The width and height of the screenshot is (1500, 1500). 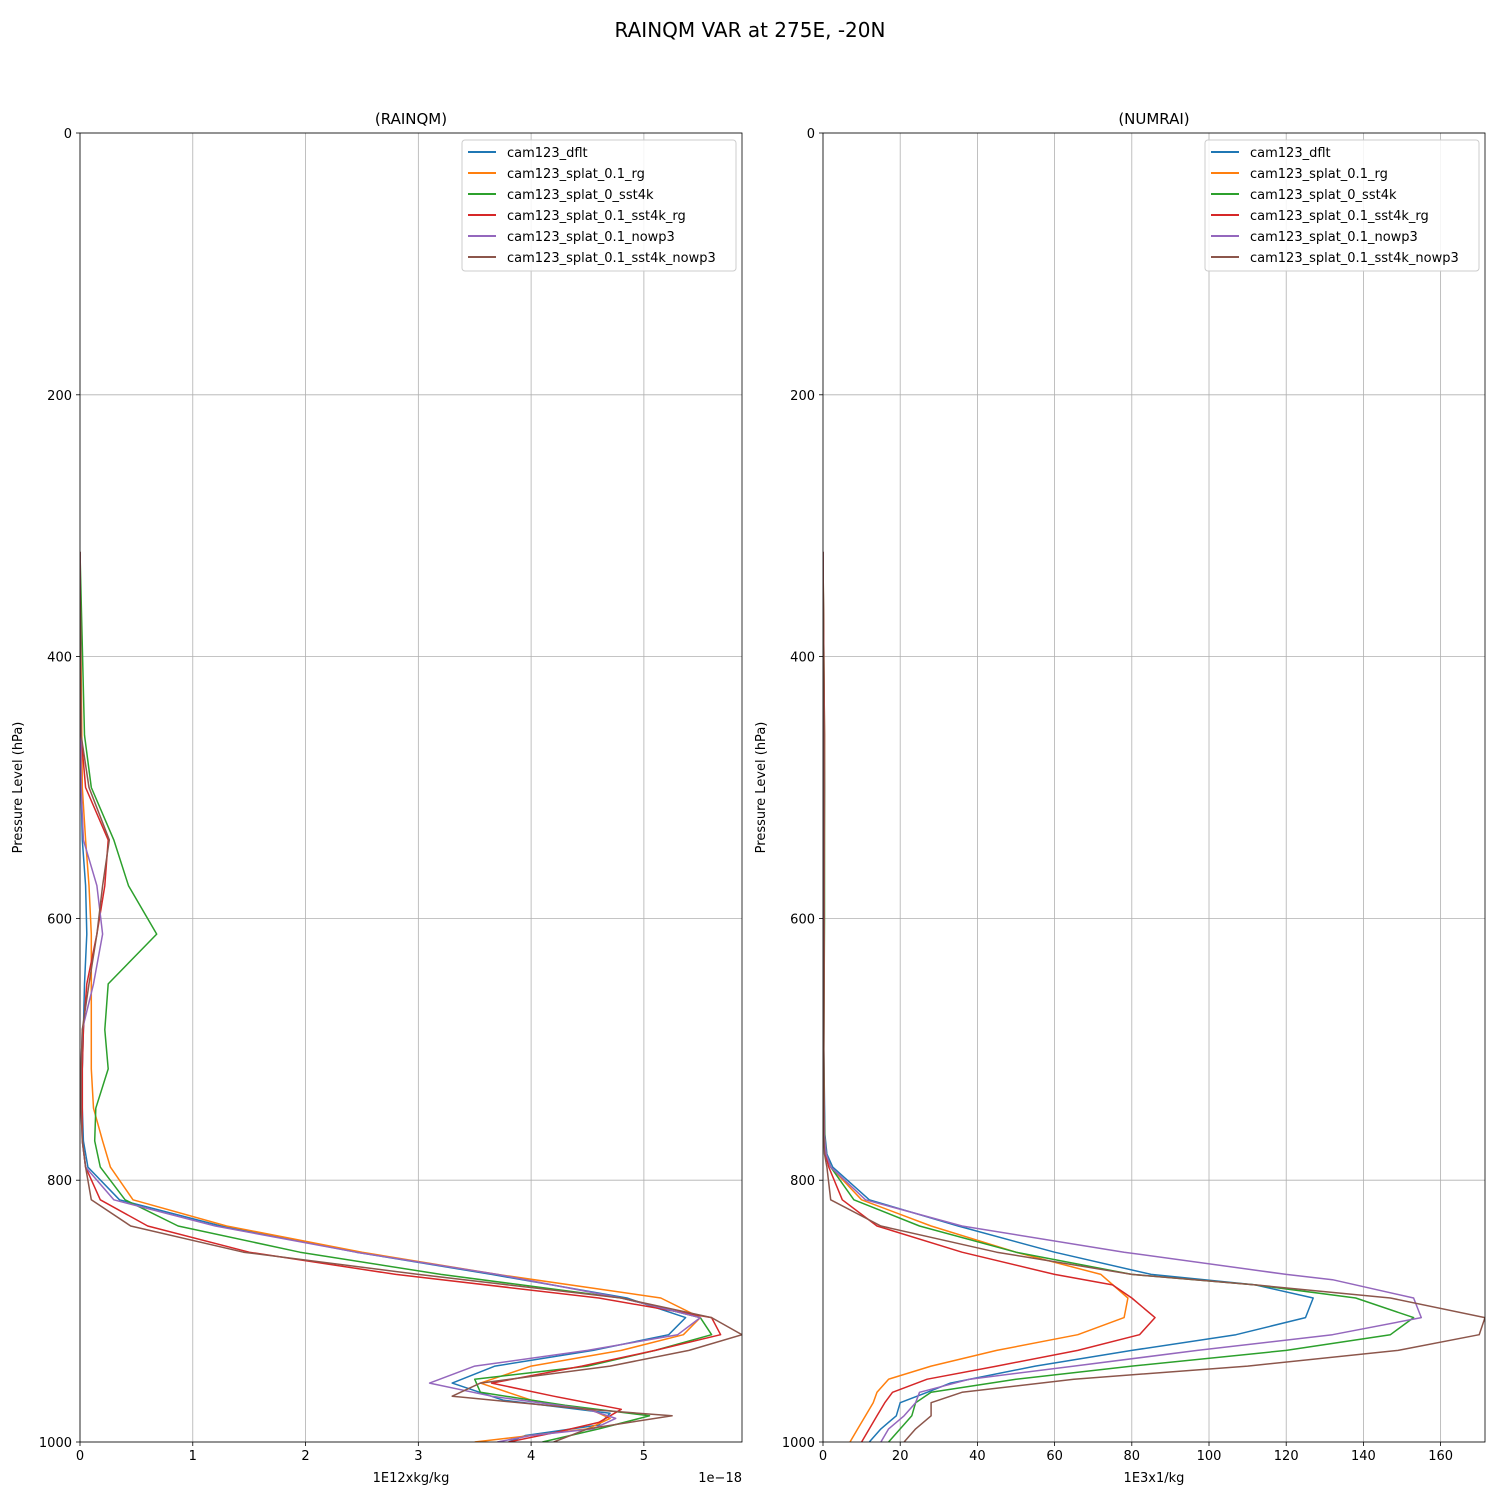 I want to click on numrai-xtick-label-0: 0, so click(x=823, y=1456).